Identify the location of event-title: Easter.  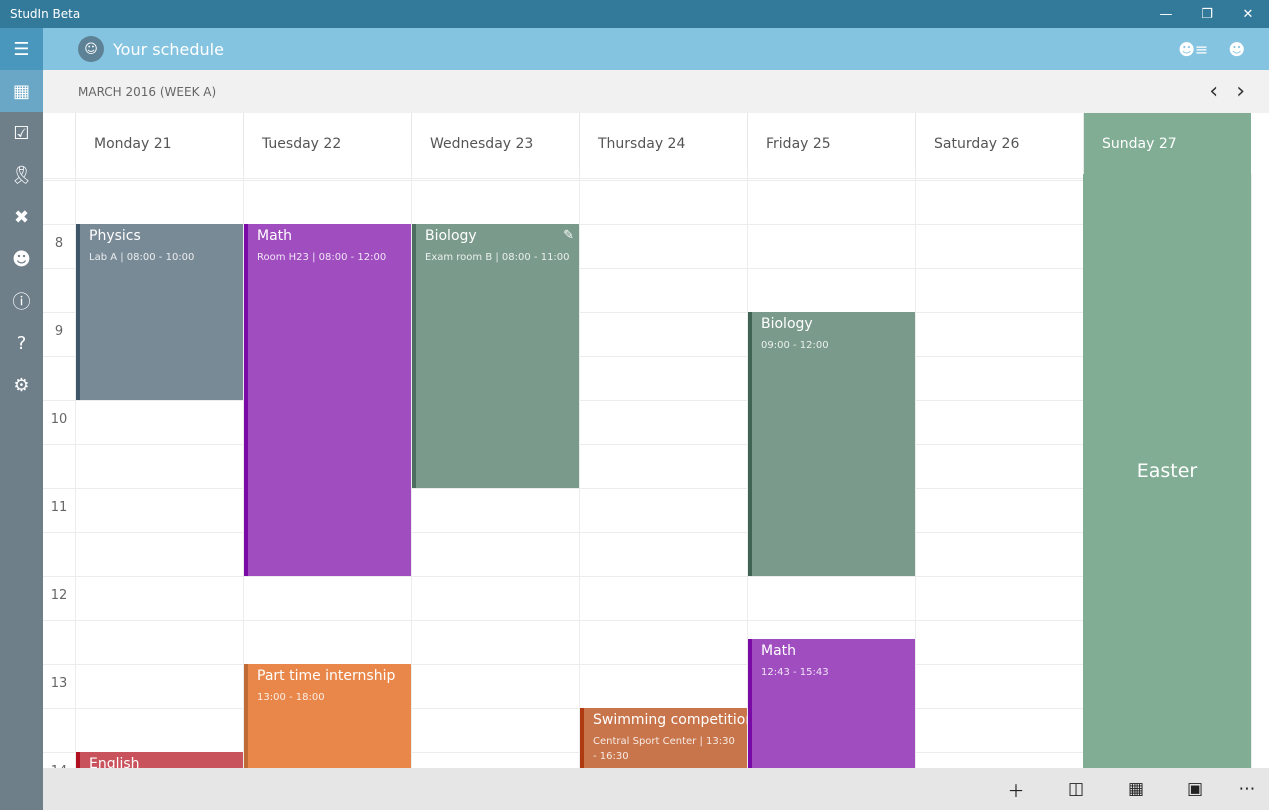
(1167, 471).